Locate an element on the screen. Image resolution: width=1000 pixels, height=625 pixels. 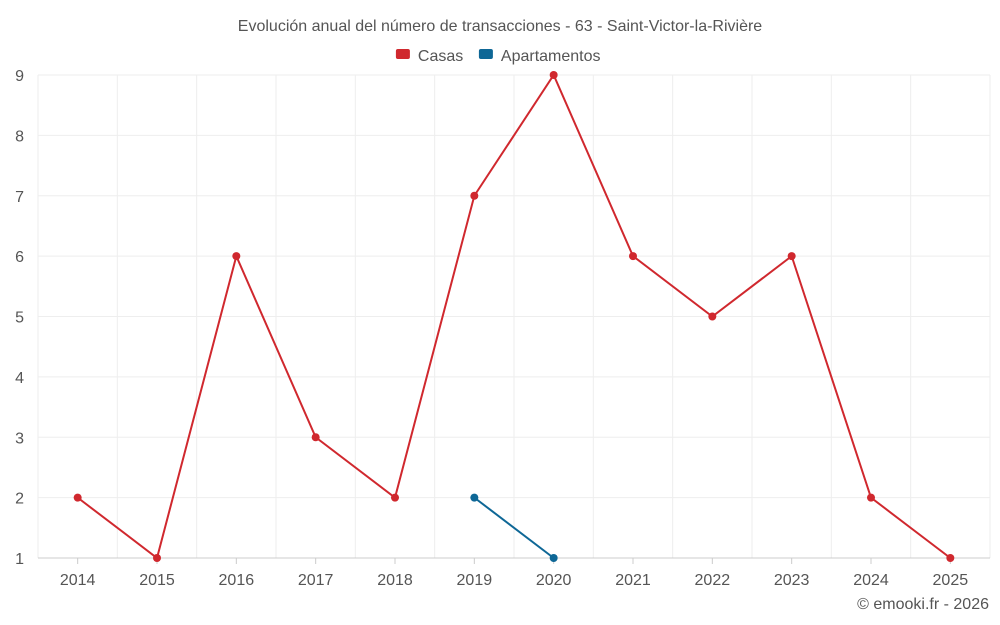
series-line is located at coordinates (514, 527).